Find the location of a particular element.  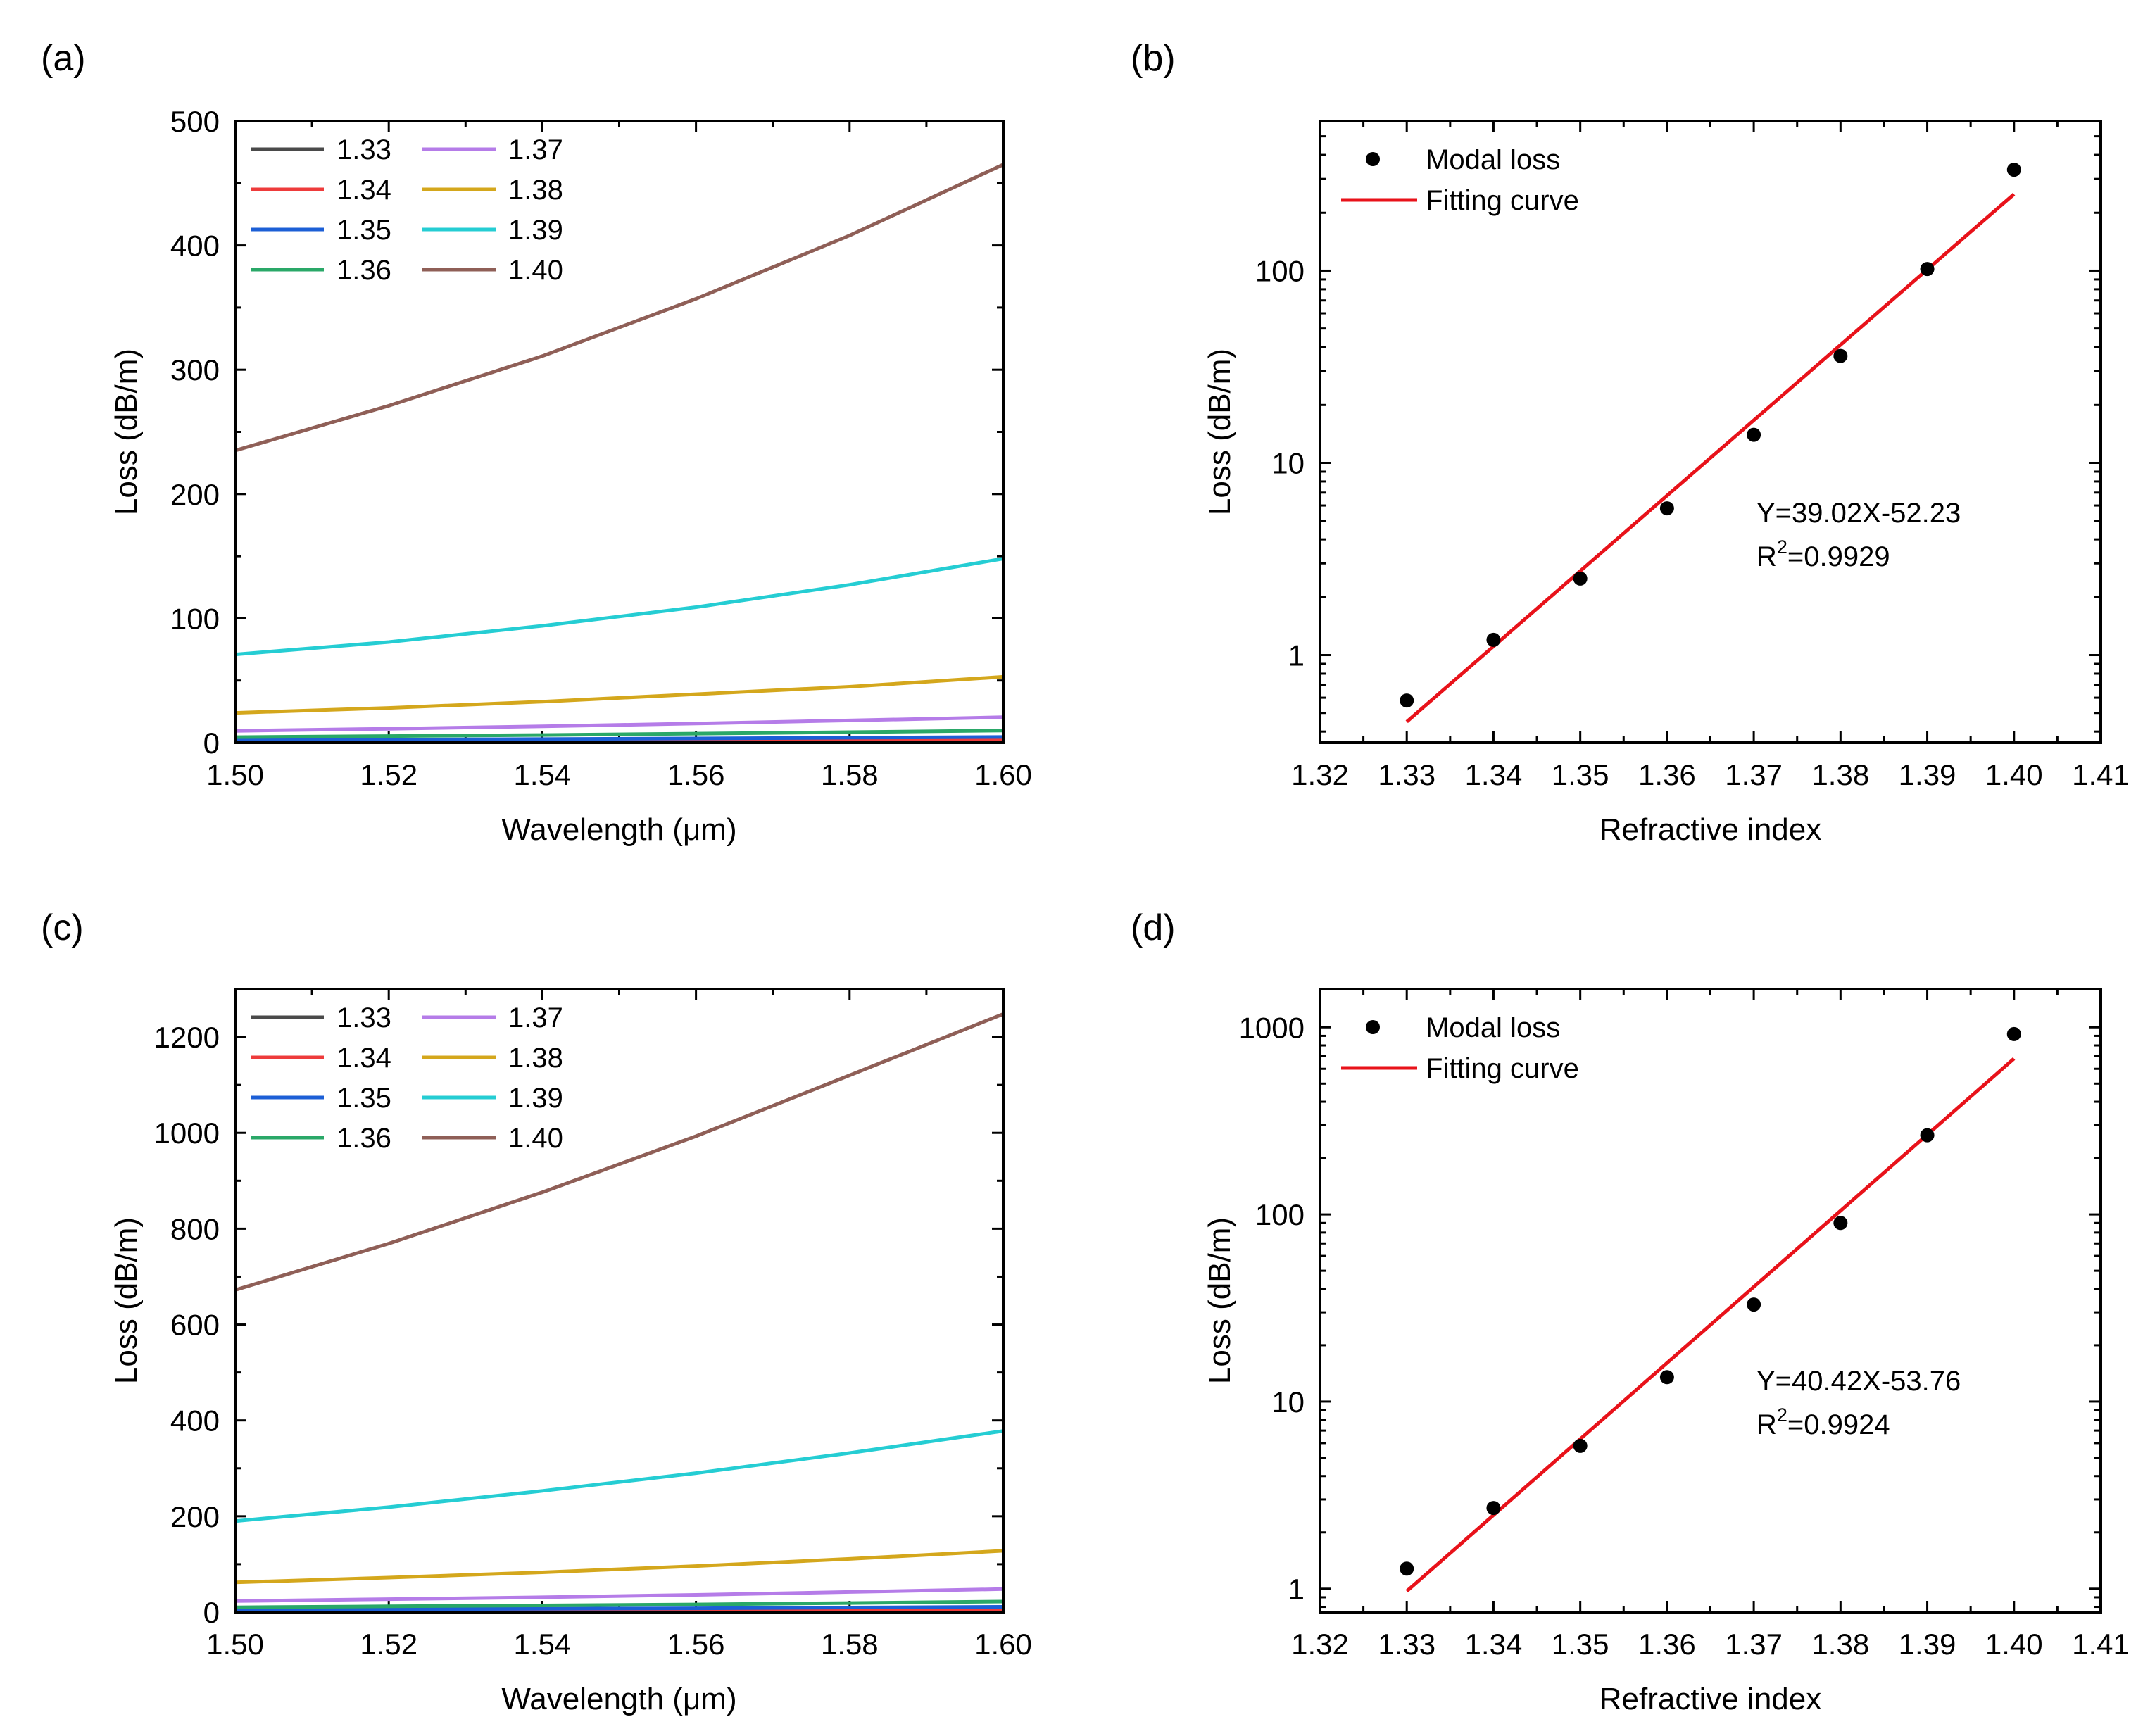

legend-label-1-34: 1.34 is located at coordinates (364, 1058).